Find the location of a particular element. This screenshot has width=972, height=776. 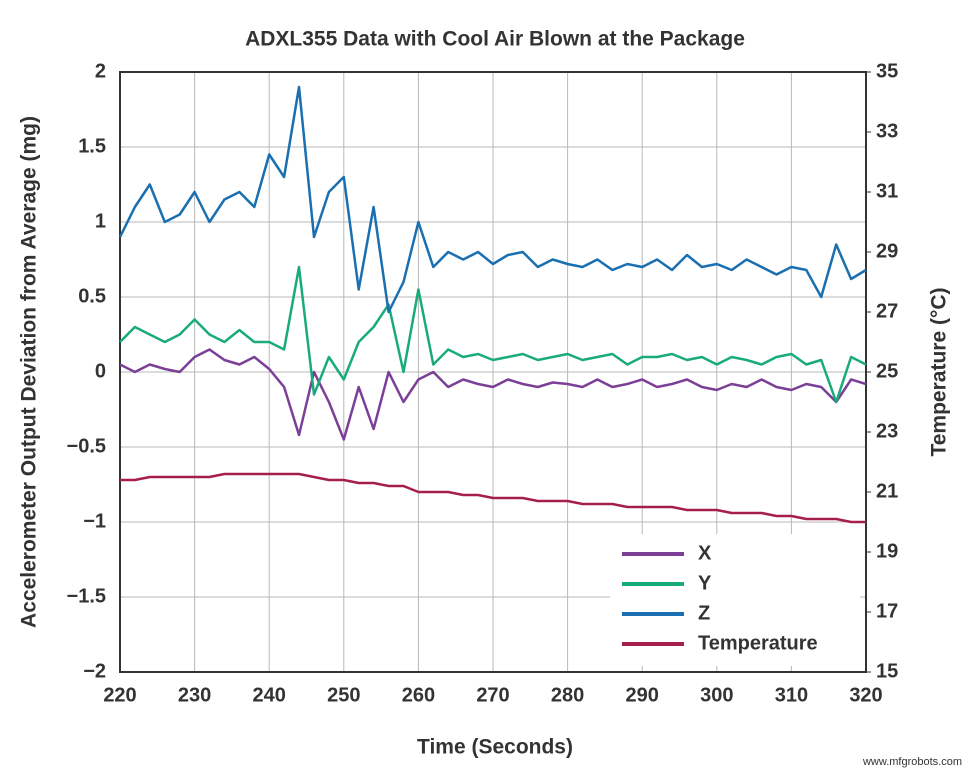

x-axis-label: Time (Seconds) is located at coordinates (495, 747).